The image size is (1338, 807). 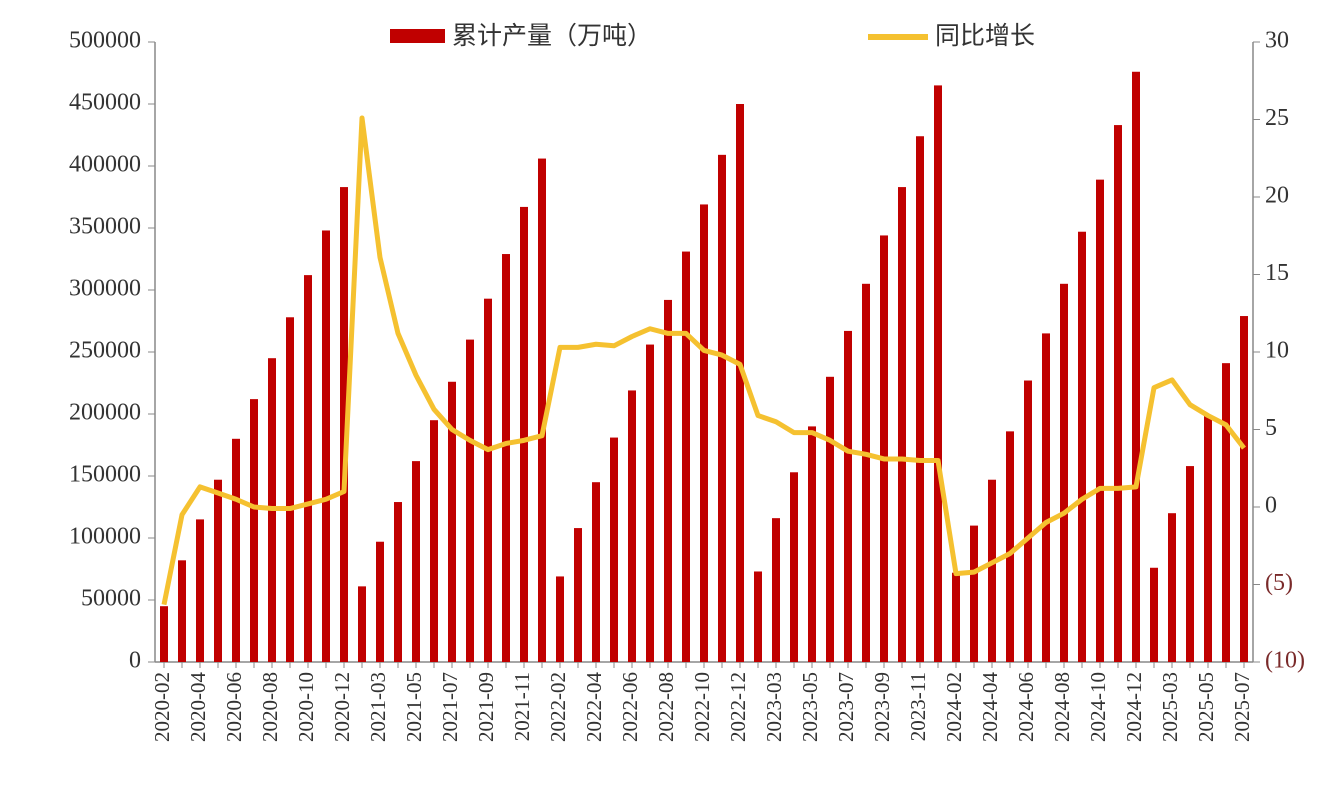 What do you see at coordinates (414, 707) in the screenshot?
I see `x-tick-label: 2021-05` at bounding box center [414, 707].